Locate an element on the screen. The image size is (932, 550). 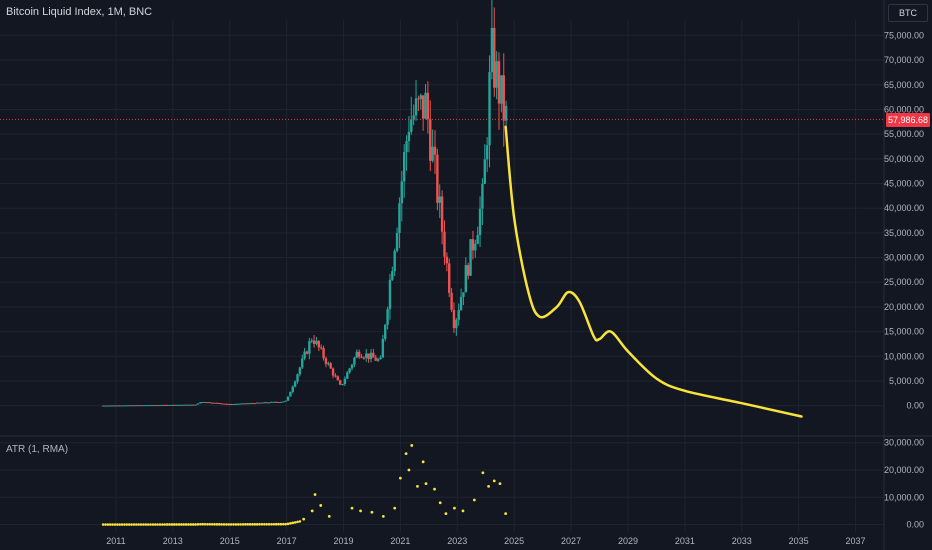
x-tick-label: 2033 is located at coordinates (742, 541).